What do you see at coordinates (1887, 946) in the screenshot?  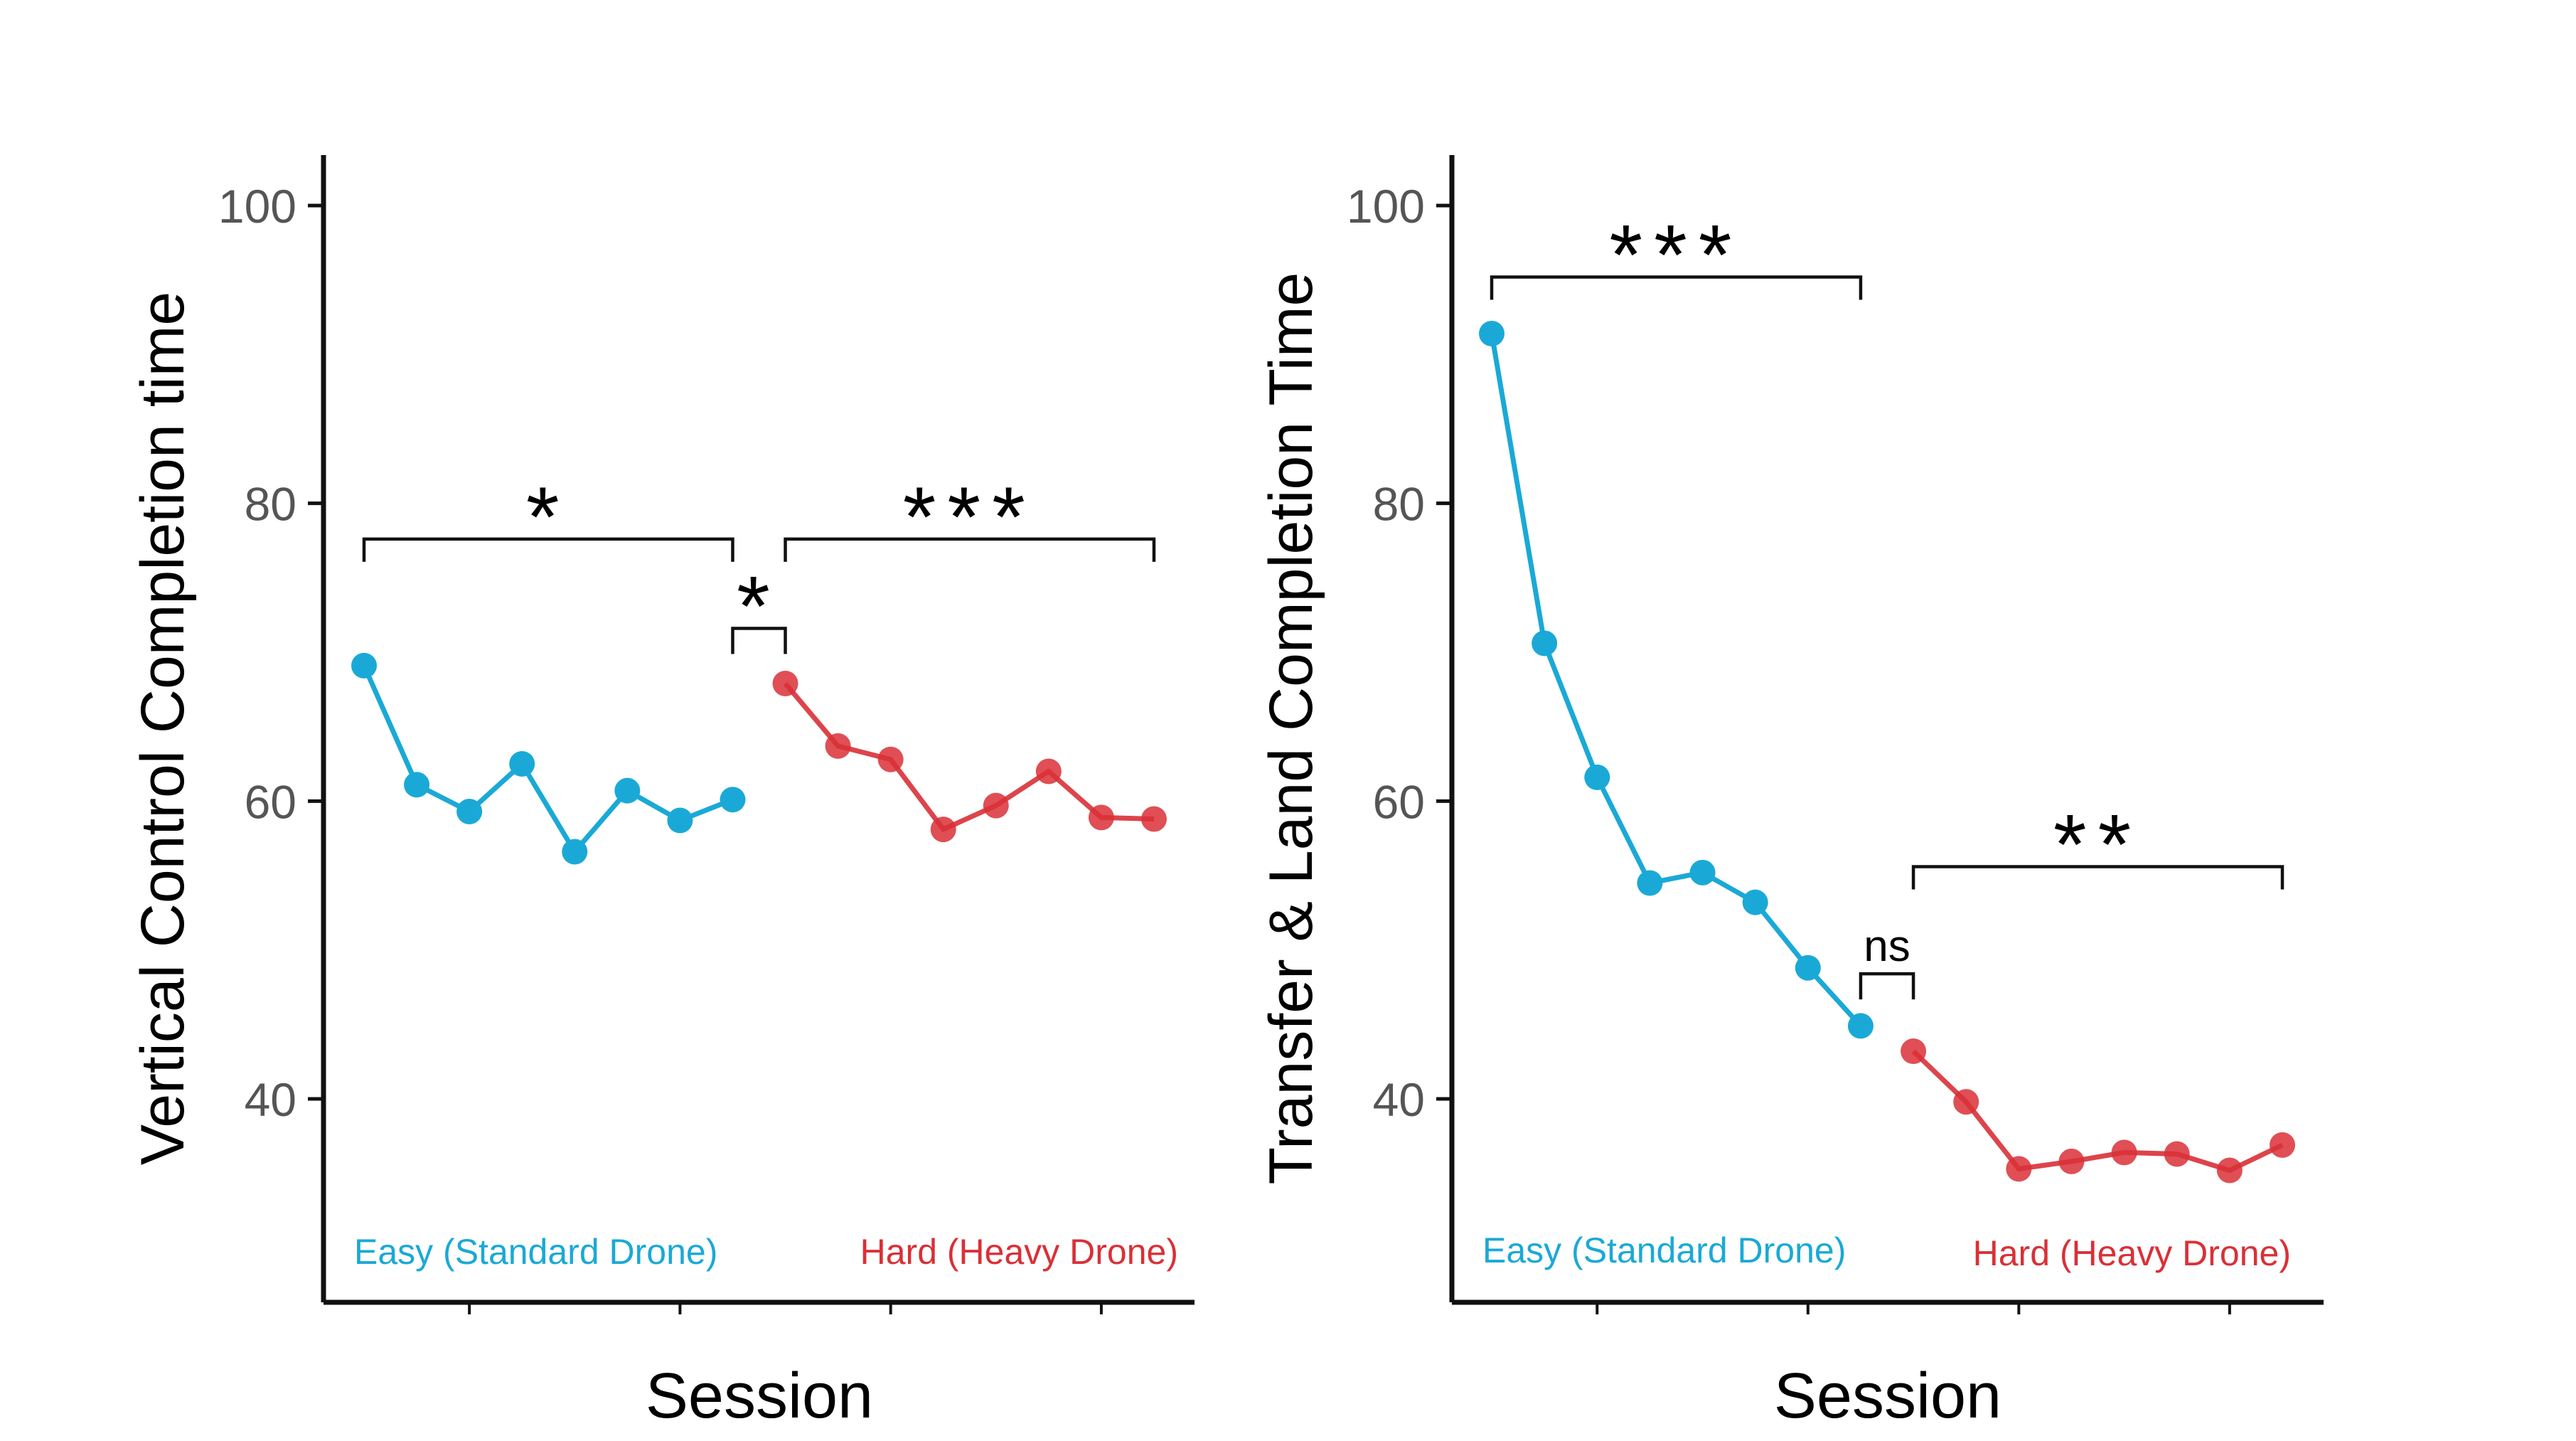 I see `significance-label: ns` at bounding box center [1887, 946].